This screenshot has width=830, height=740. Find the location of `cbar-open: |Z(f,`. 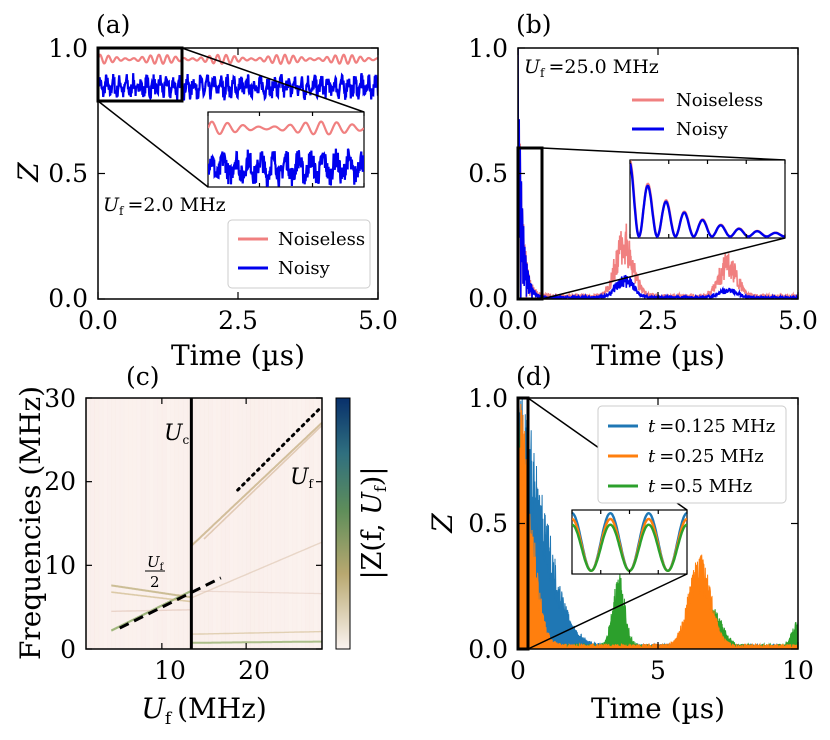

cbar-open: |Z(f, is located at coordinates (372, 547).